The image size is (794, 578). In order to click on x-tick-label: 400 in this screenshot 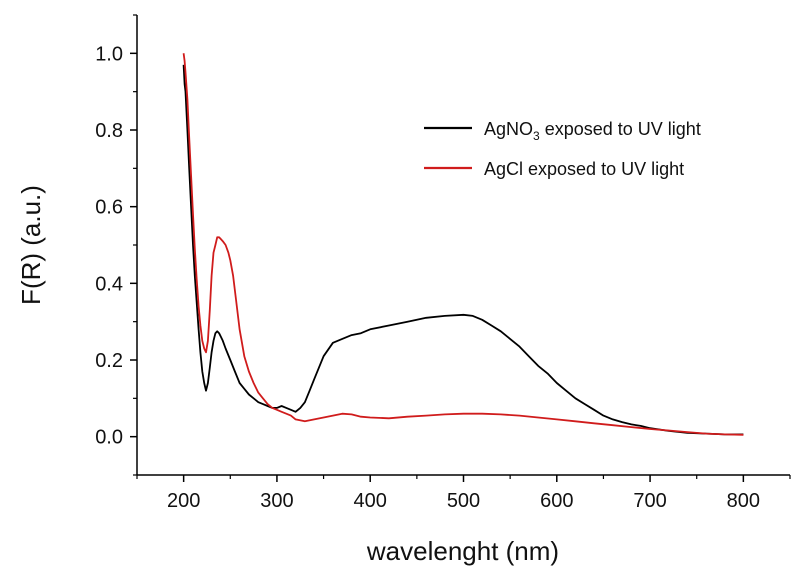, I will do `click(370, 501)`.